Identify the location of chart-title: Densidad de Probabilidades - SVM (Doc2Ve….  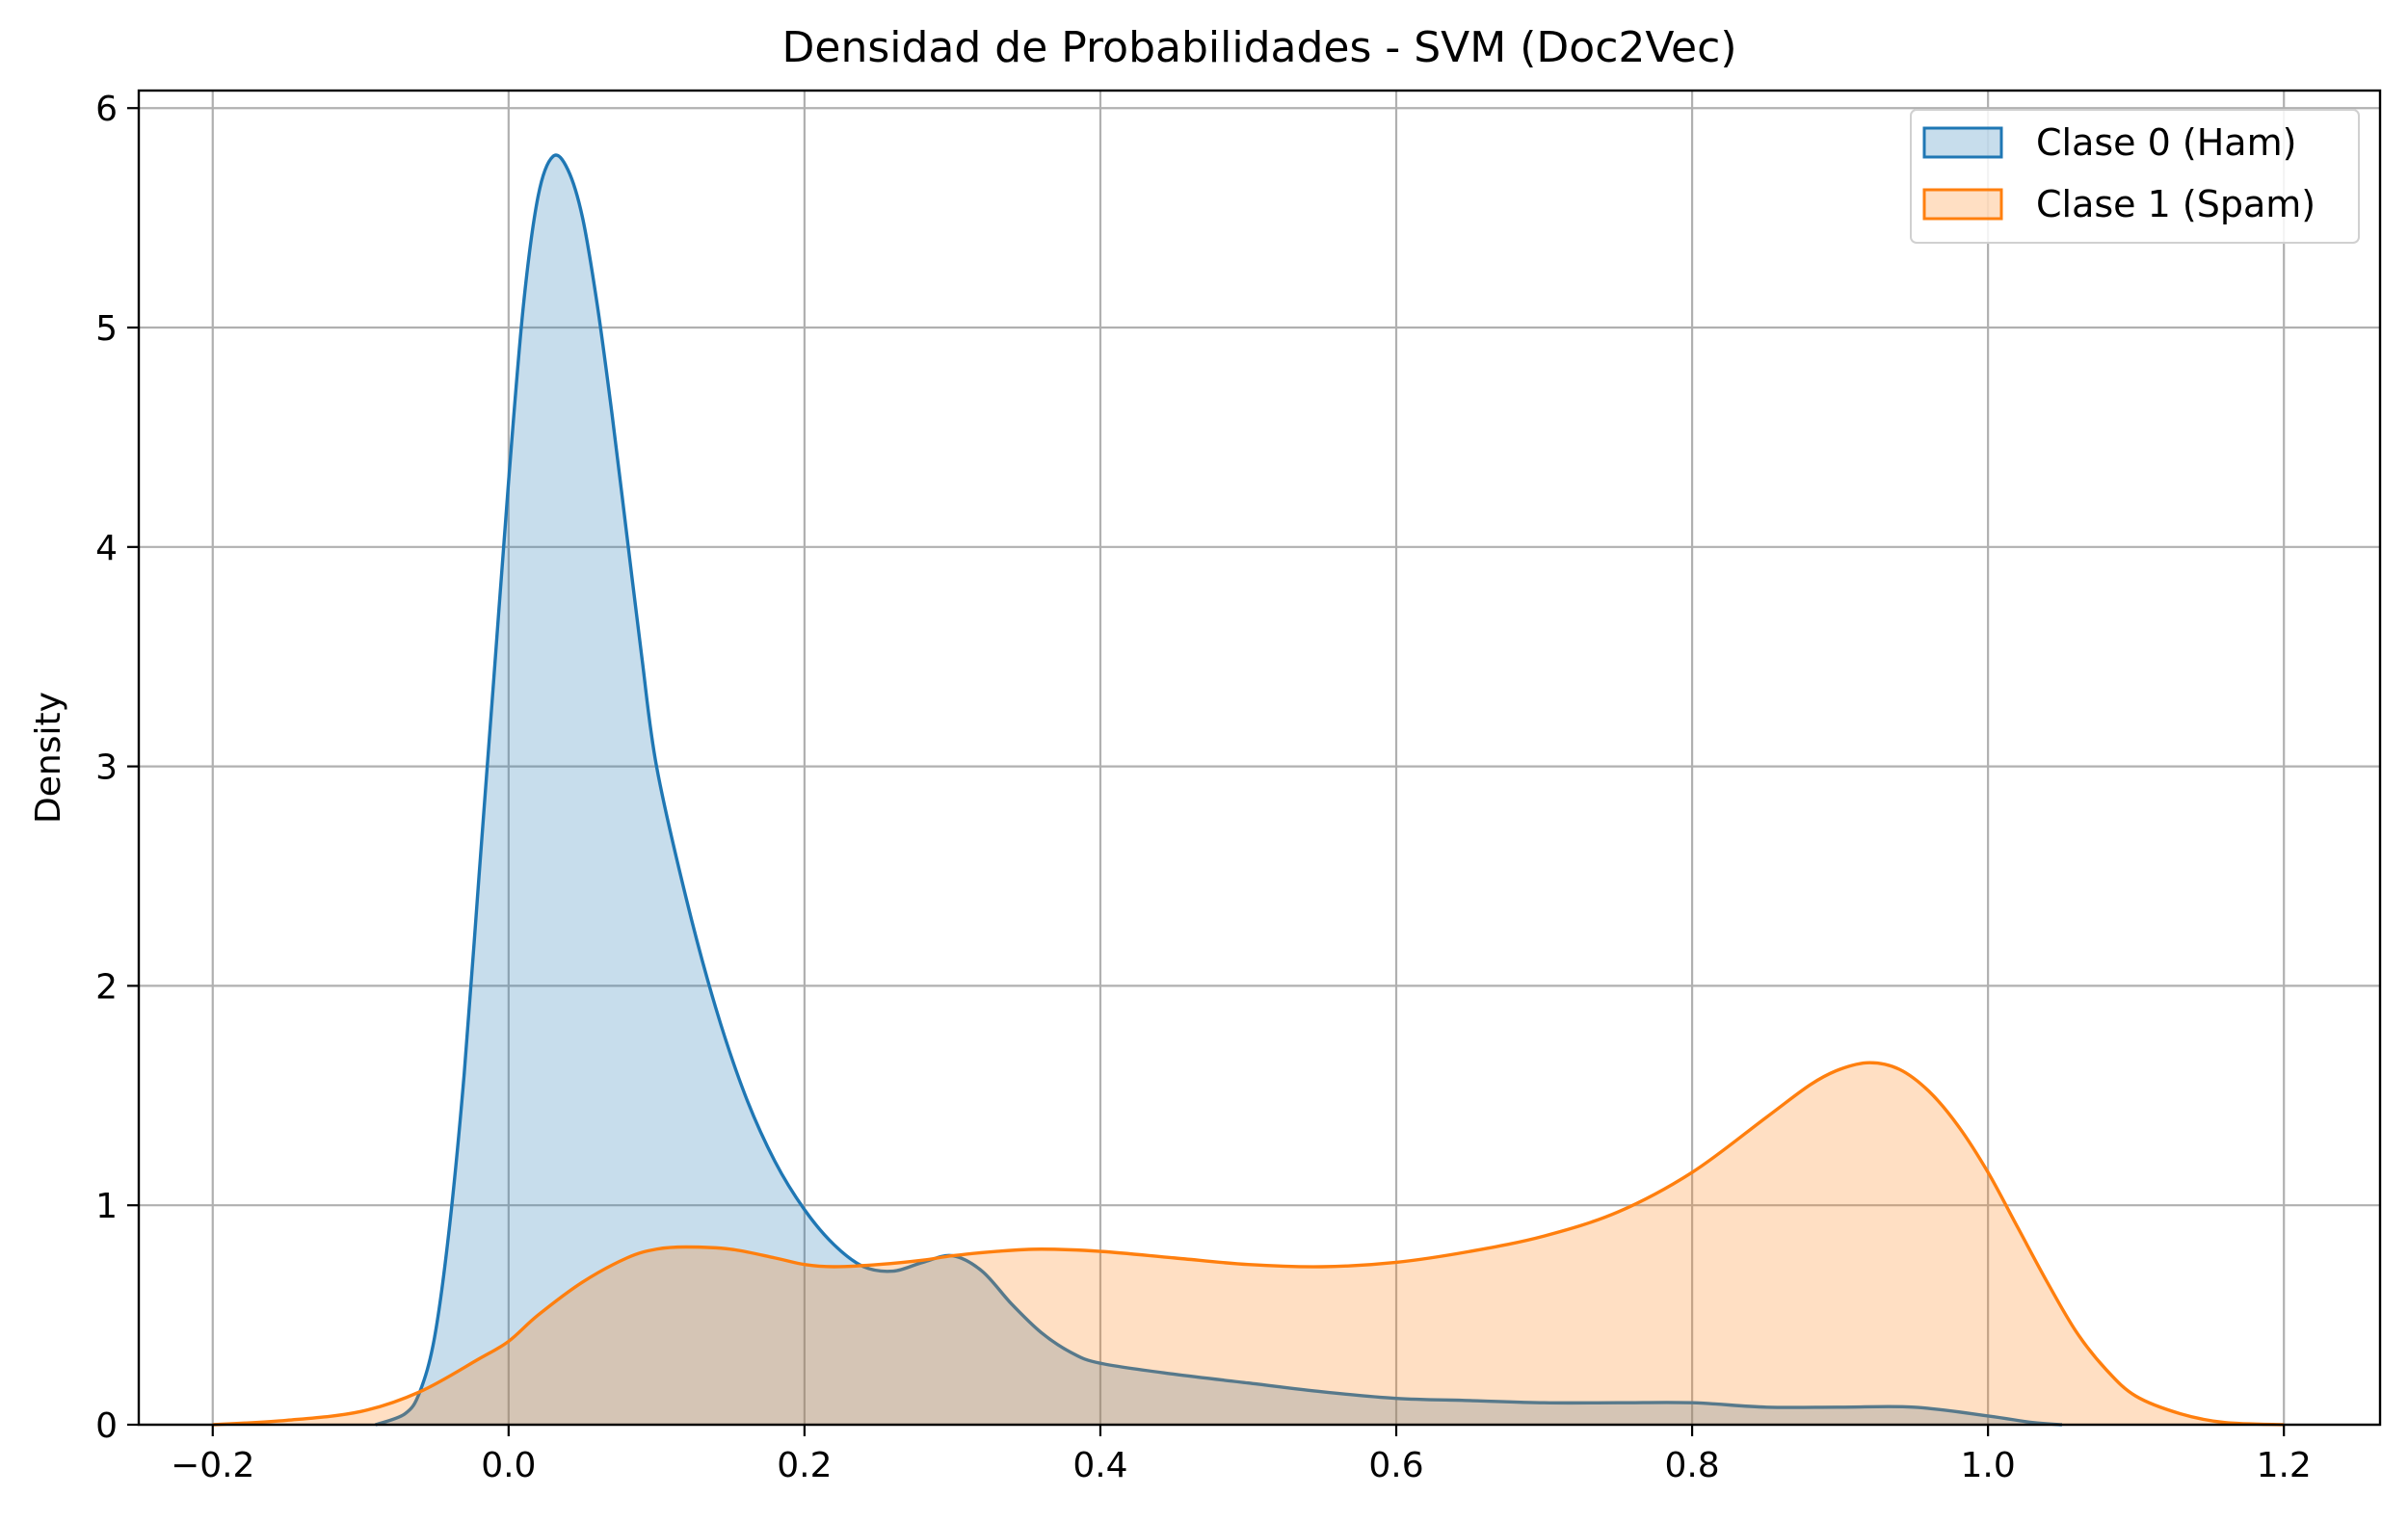
(1260, 47).